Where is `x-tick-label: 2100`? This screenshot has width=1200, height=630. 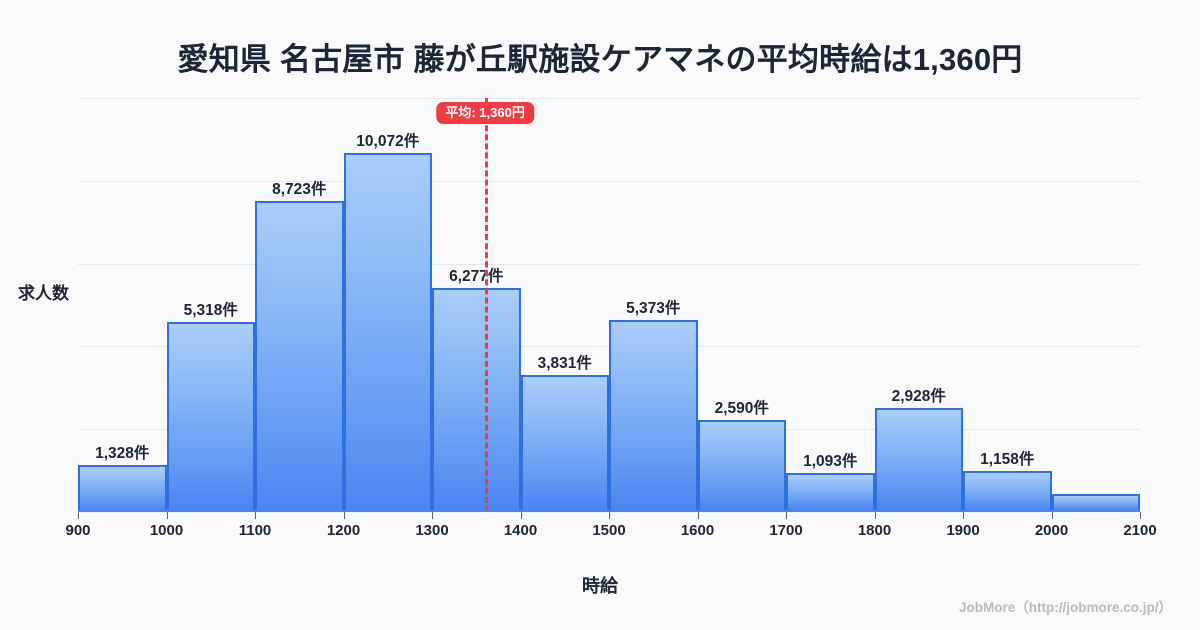 x-tick-label: 2100 is located at coordinates (1140, 530).